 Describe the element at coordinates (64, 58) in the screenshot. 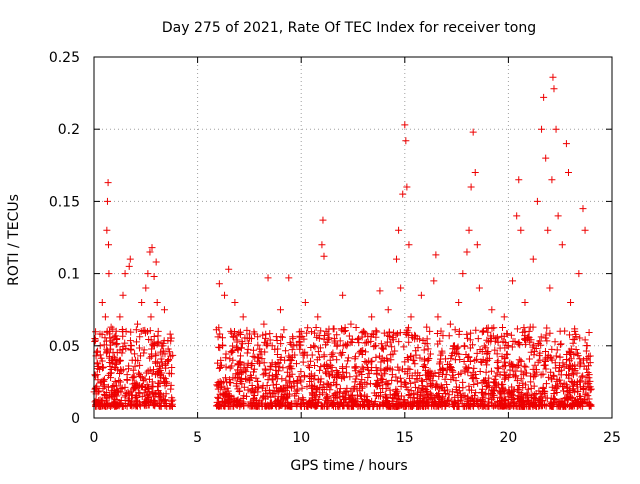

I see `y-tick-label: 0.25` at that location.